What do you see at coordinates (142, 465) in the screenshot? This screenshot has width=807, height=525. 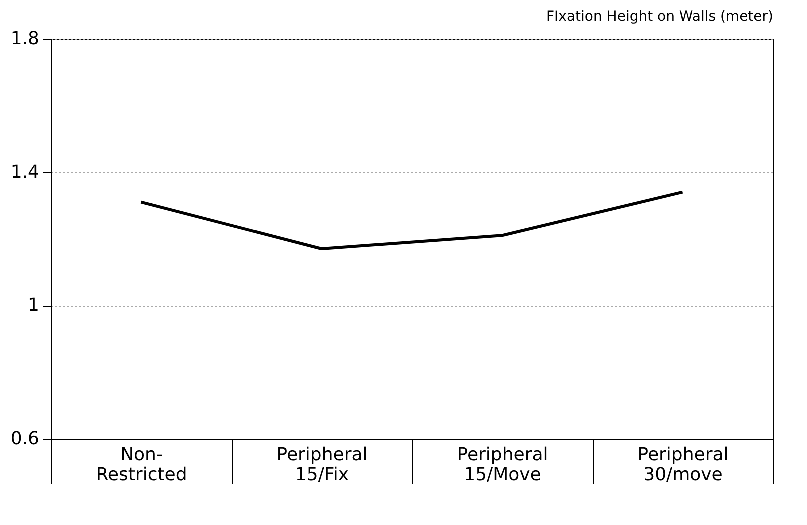 I see `x-tick-label: Non-Restricted` at bounding box center [142, 465].